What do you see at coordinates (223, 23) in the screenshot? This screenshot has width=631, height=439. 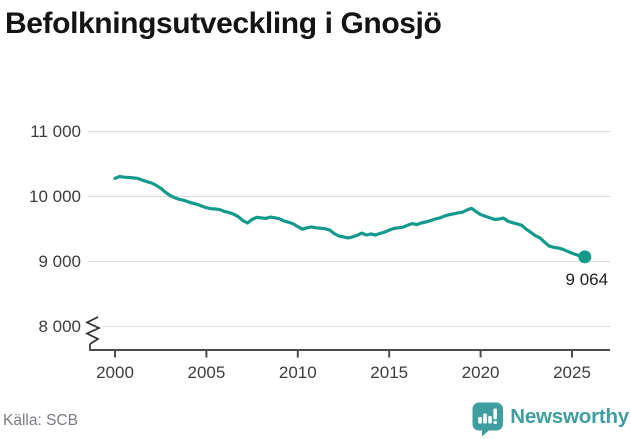 I see `page-title: Befolkningsutveckling i Gnosjö` at bounding box center [223, 23].